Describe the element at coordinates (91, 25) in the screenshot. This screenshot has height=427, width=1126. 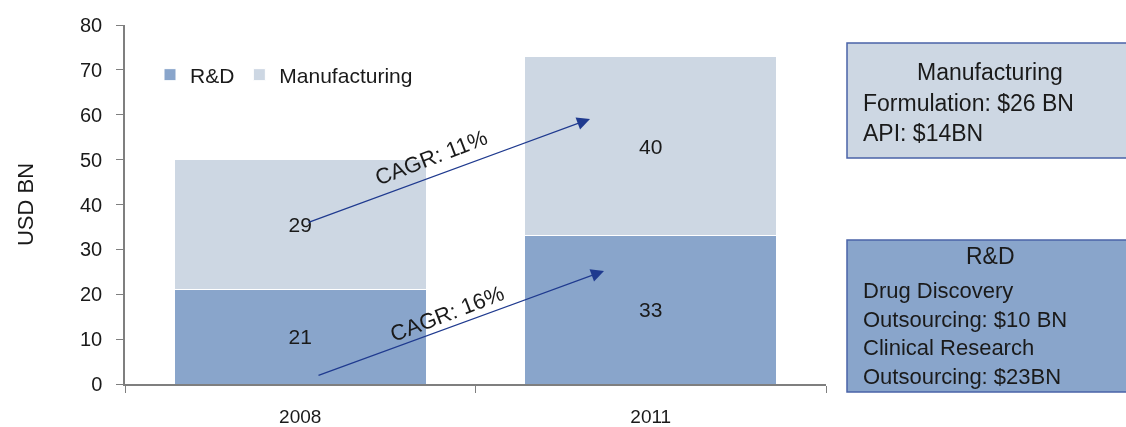
I see `y-tick-label: 80` at that location.